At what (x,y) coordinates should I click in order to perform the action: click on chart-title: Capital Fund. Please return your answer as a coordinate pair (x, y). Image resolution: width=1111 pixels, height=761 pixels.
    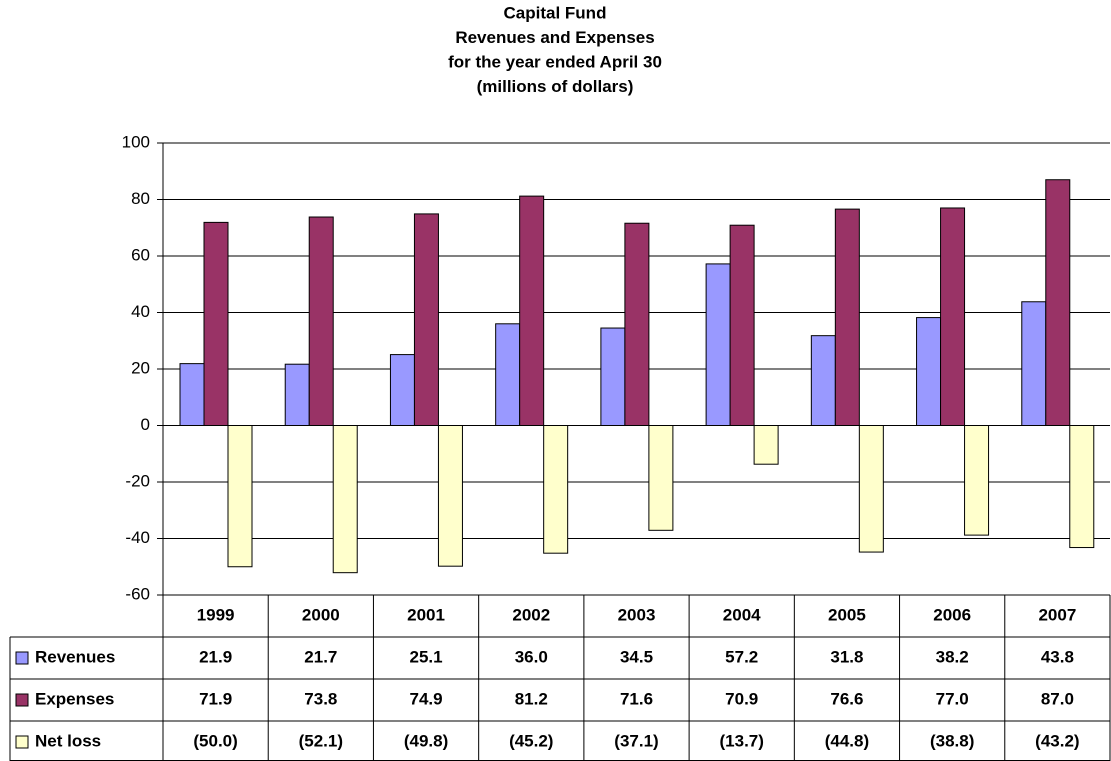
    Looking at the image, I should click on (555, 12).